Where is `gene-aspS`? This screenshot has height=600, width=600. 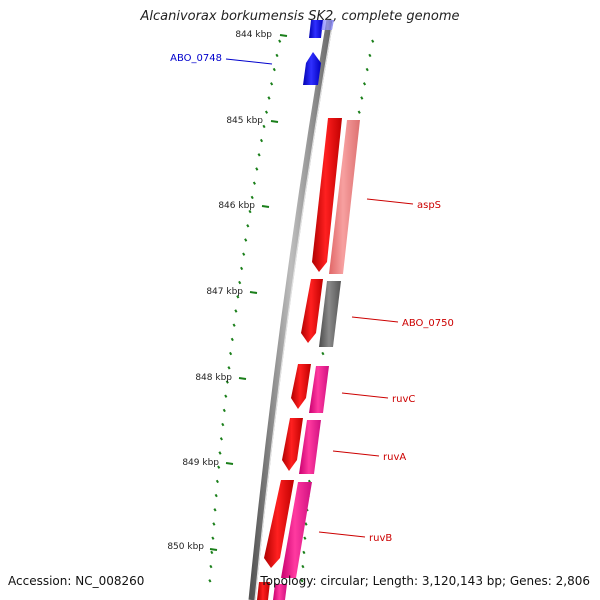 gene-aspS is located at coordinates (336, 196).